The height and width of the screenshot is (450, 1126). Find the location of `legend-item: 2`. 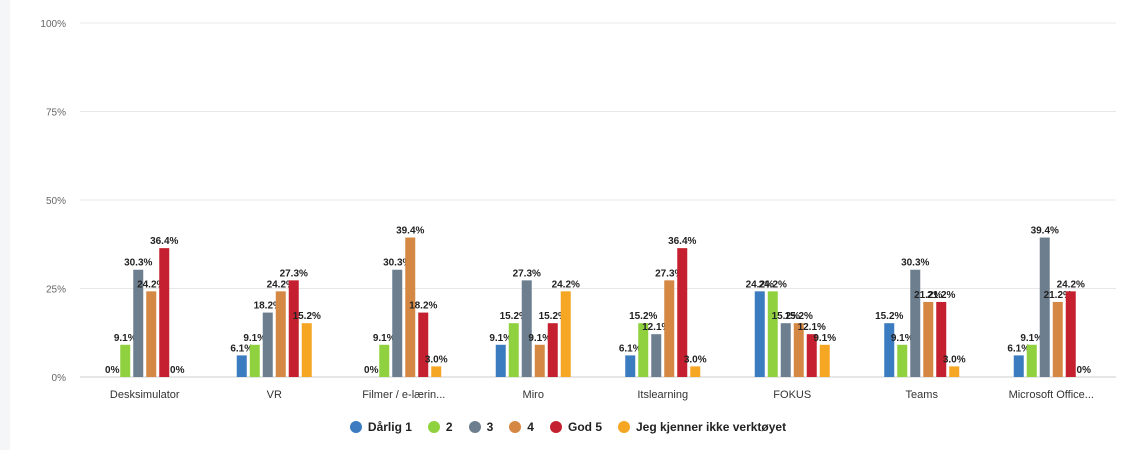

legend-item: 2 is located at coordinates (440, 427).